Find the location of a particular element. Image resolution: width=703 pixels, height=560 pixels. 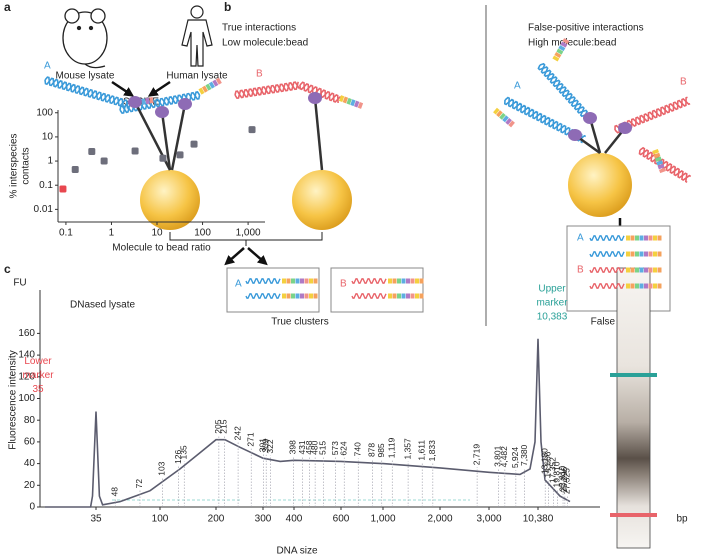

peak-label: 458 is located at coordinates (309, 447).